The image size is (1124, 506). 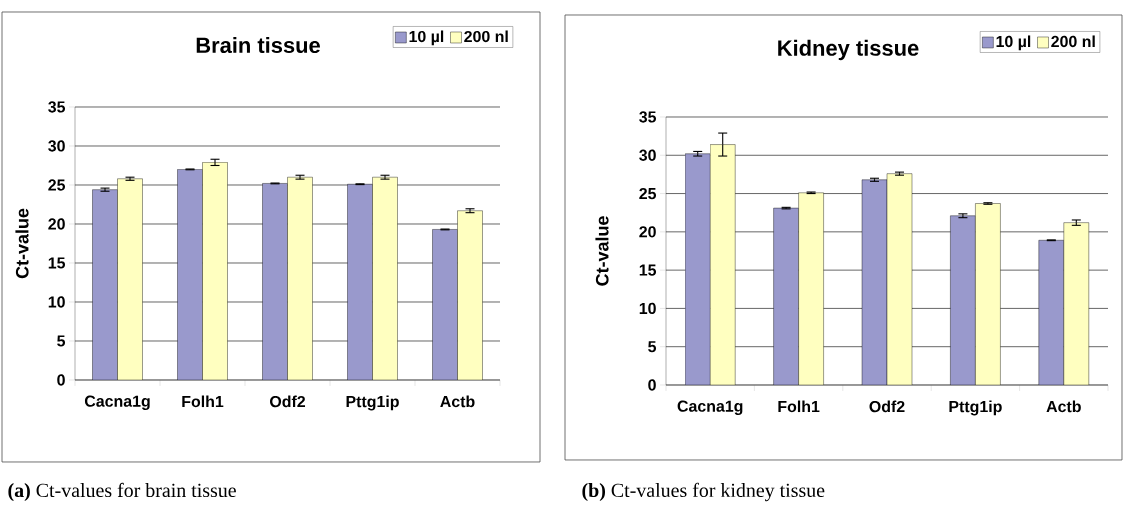 What do you see at coordinates (703, 492) in the screenshot?
I see `text: (b) Ct-values for kidney tissue` at bounding box center [703, 492].